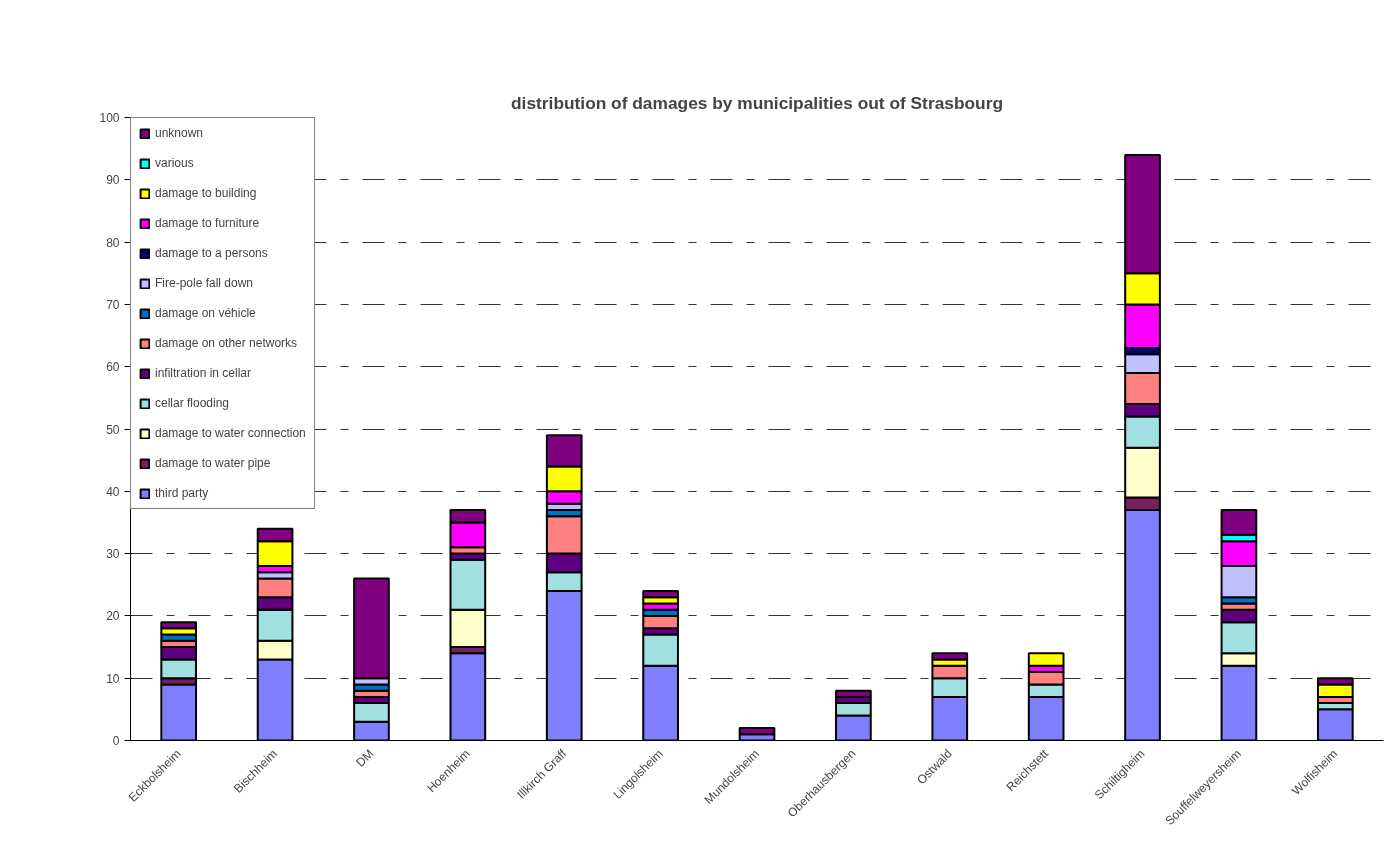 The image size is (1387, 842). Describe the element at coordinates (113, 429) in the screenshot. I see `y-tick-label: 50` at that location.